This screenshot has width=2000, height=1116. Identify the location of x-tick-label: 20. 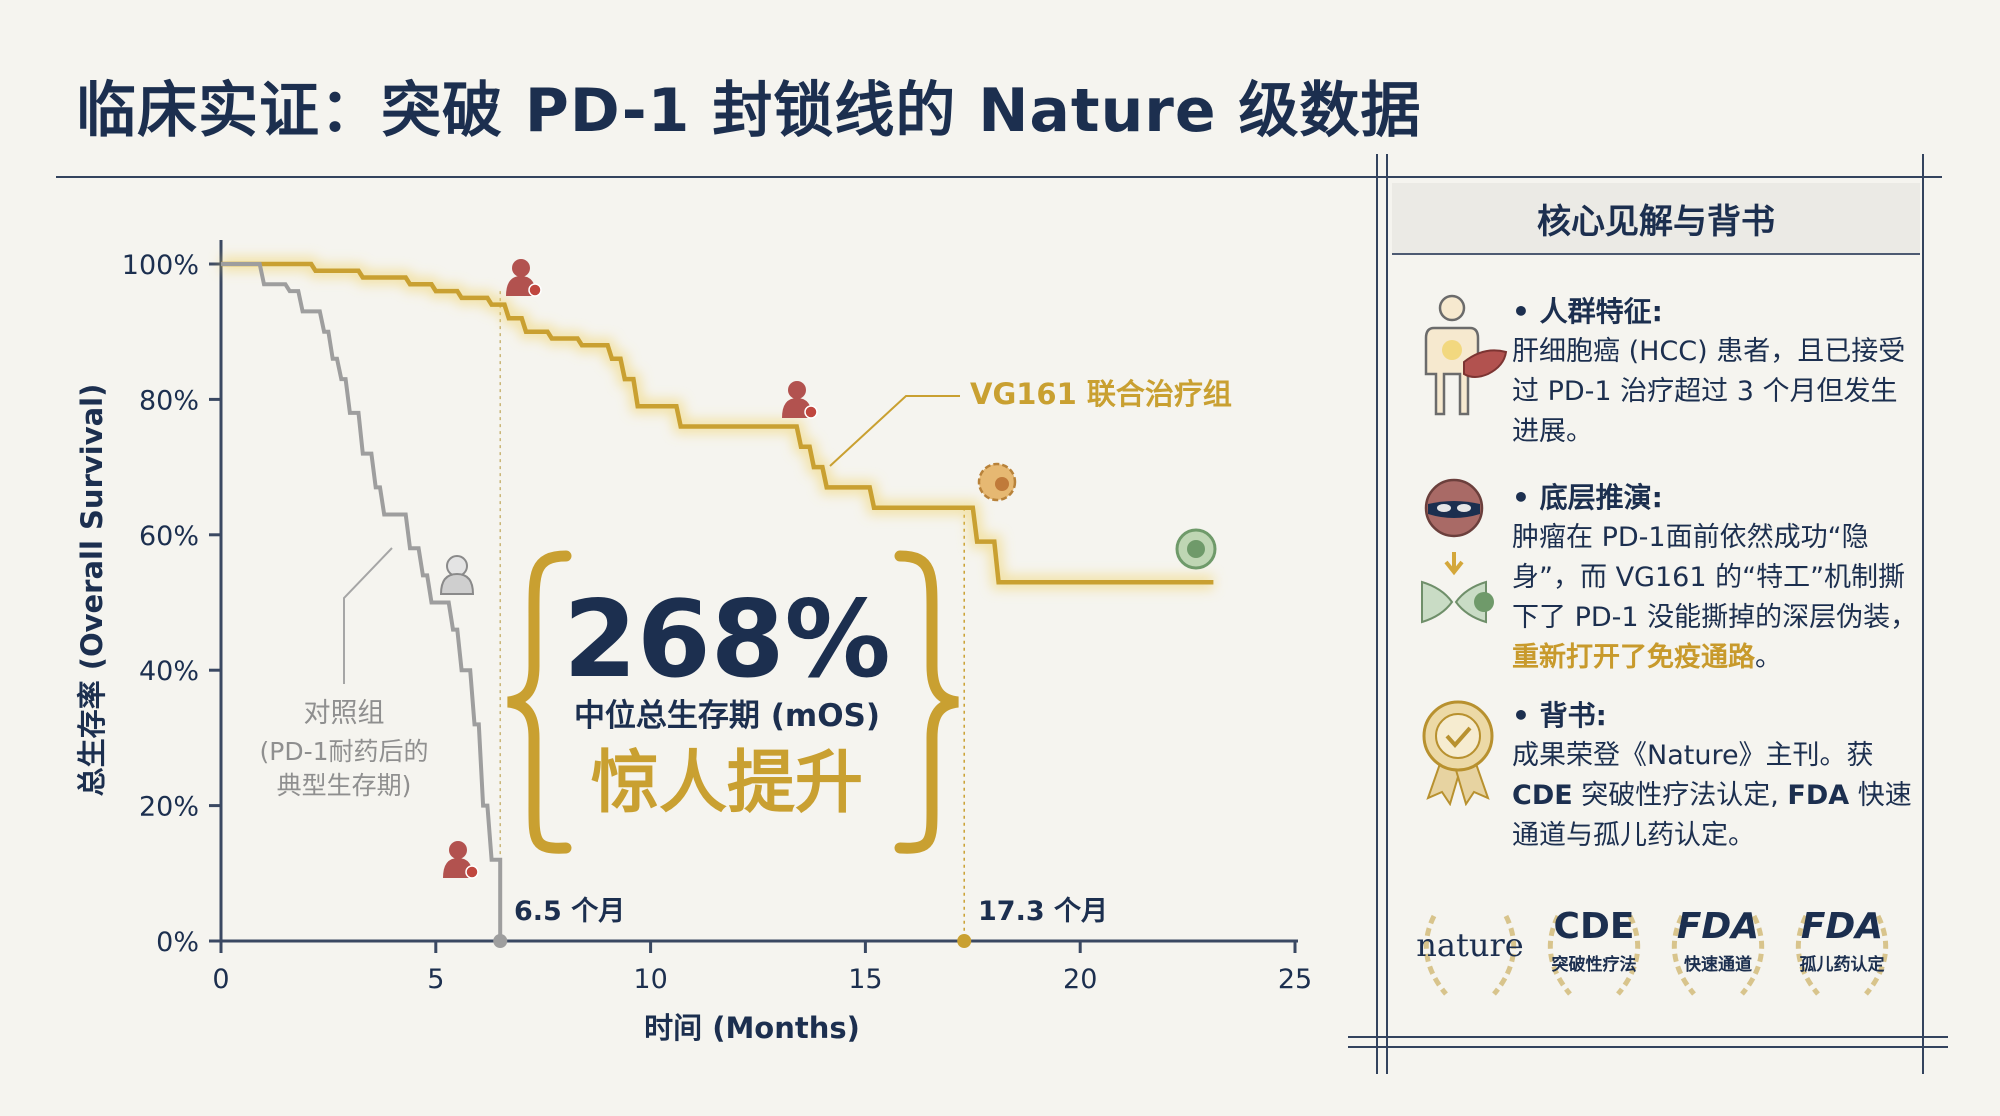
(1080, 979).